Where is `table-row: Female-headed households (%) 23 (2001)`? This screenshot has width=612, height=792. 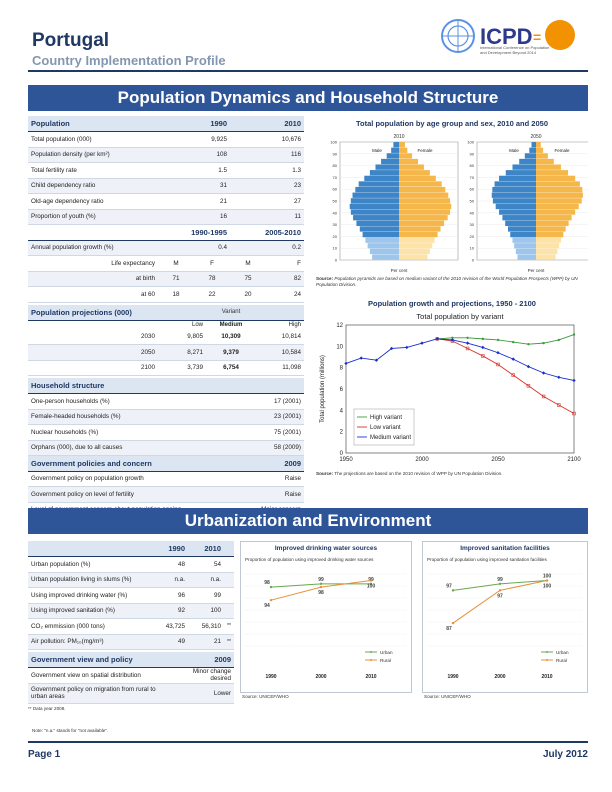
table-row: Female-headed households (%) 23 (2001) is located at coordinates (166, 417).